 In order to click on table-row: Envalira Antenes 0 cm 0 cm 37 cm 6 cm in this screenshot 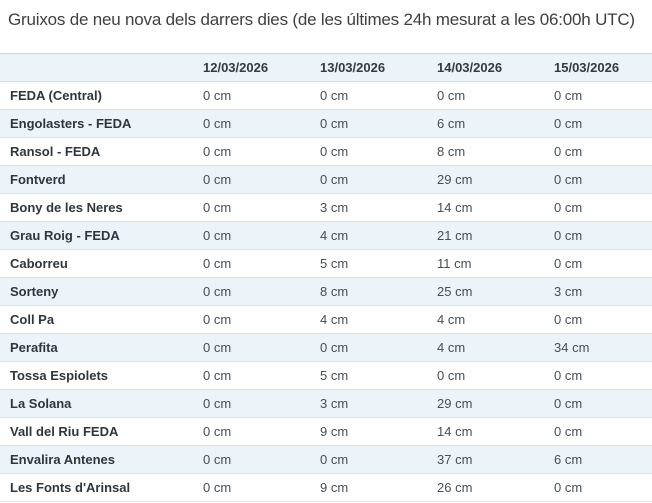, I will do `click(326, 459)`.